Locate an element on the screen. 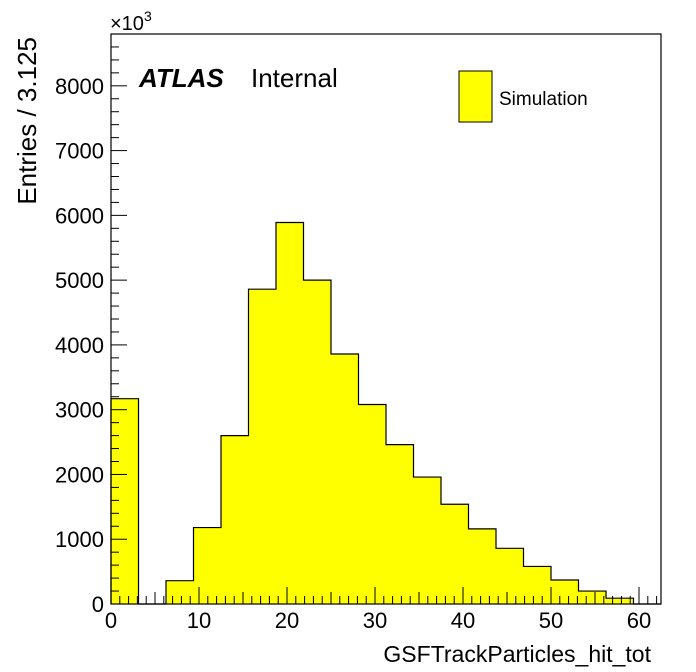 The image size is (696, 672). y-tick-label: 6000 is located at coordinates (79, 215).